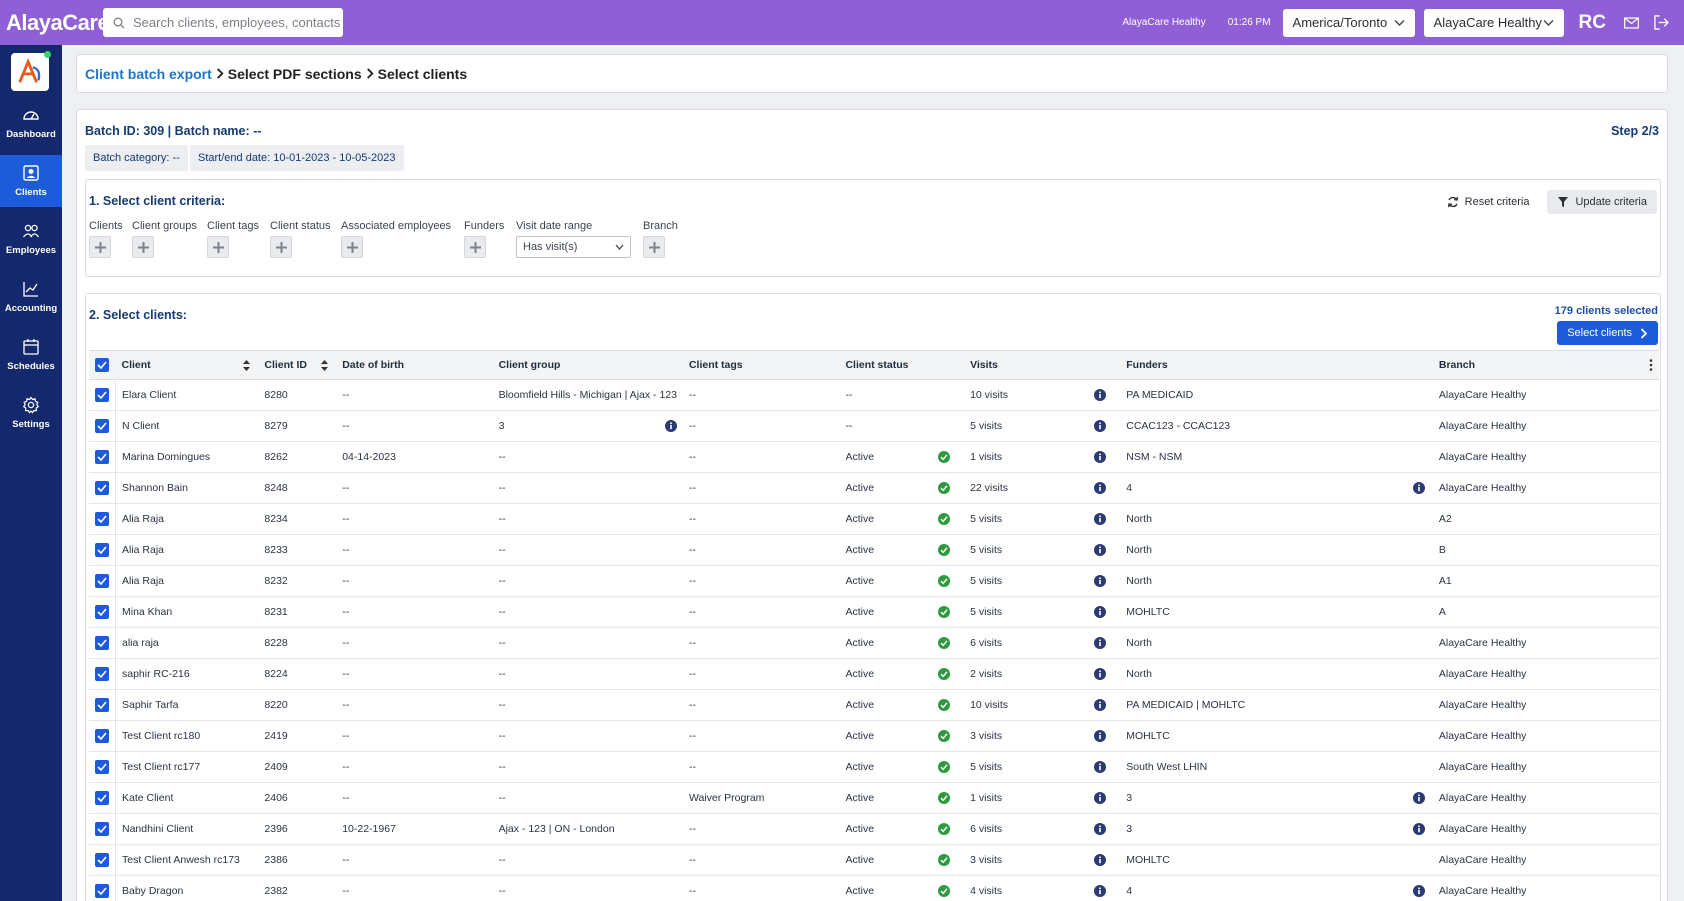  I want to click on sidebar-item-employees: Employees, so click(31, 239).